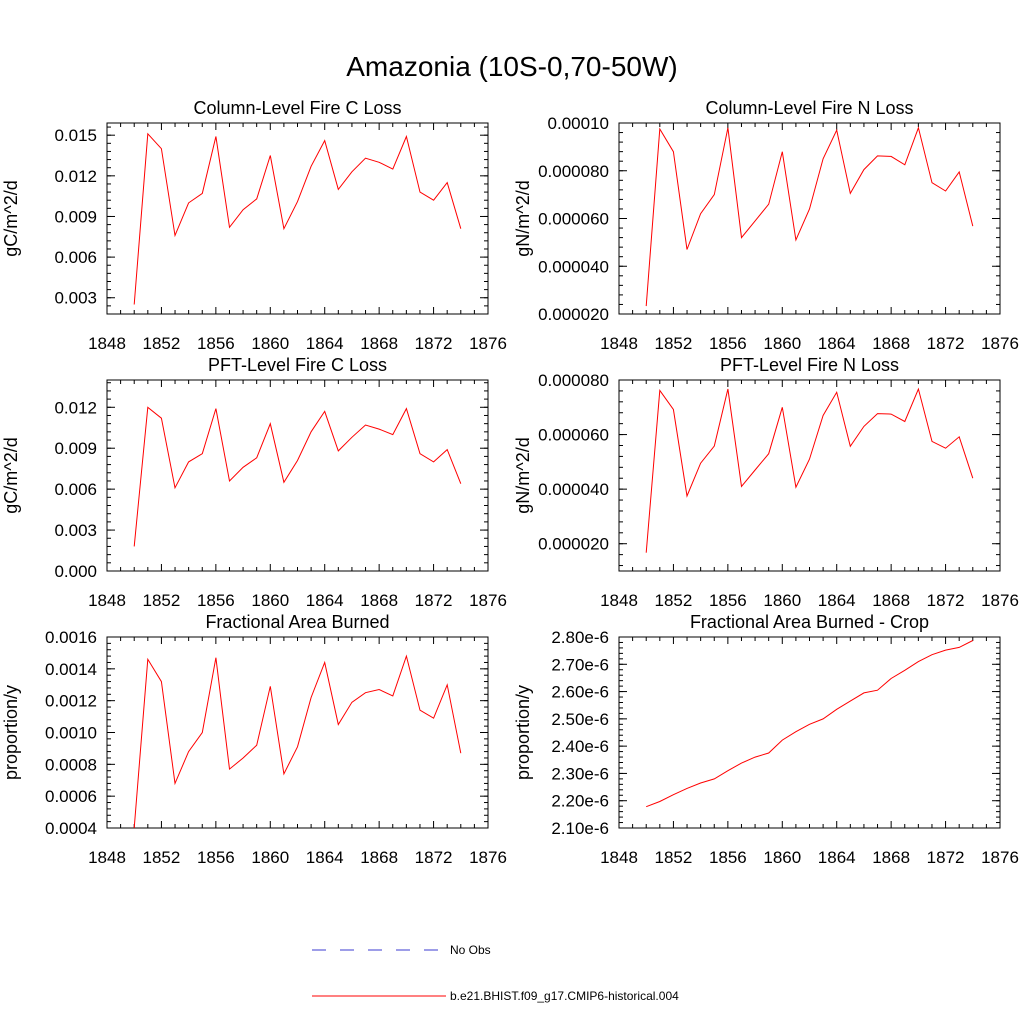 This screenshot has width=1024, height=1024. Describe the element at coordinates (573, 435) in the screenshot. I see `y-tick-label: 0.000060` at that location.